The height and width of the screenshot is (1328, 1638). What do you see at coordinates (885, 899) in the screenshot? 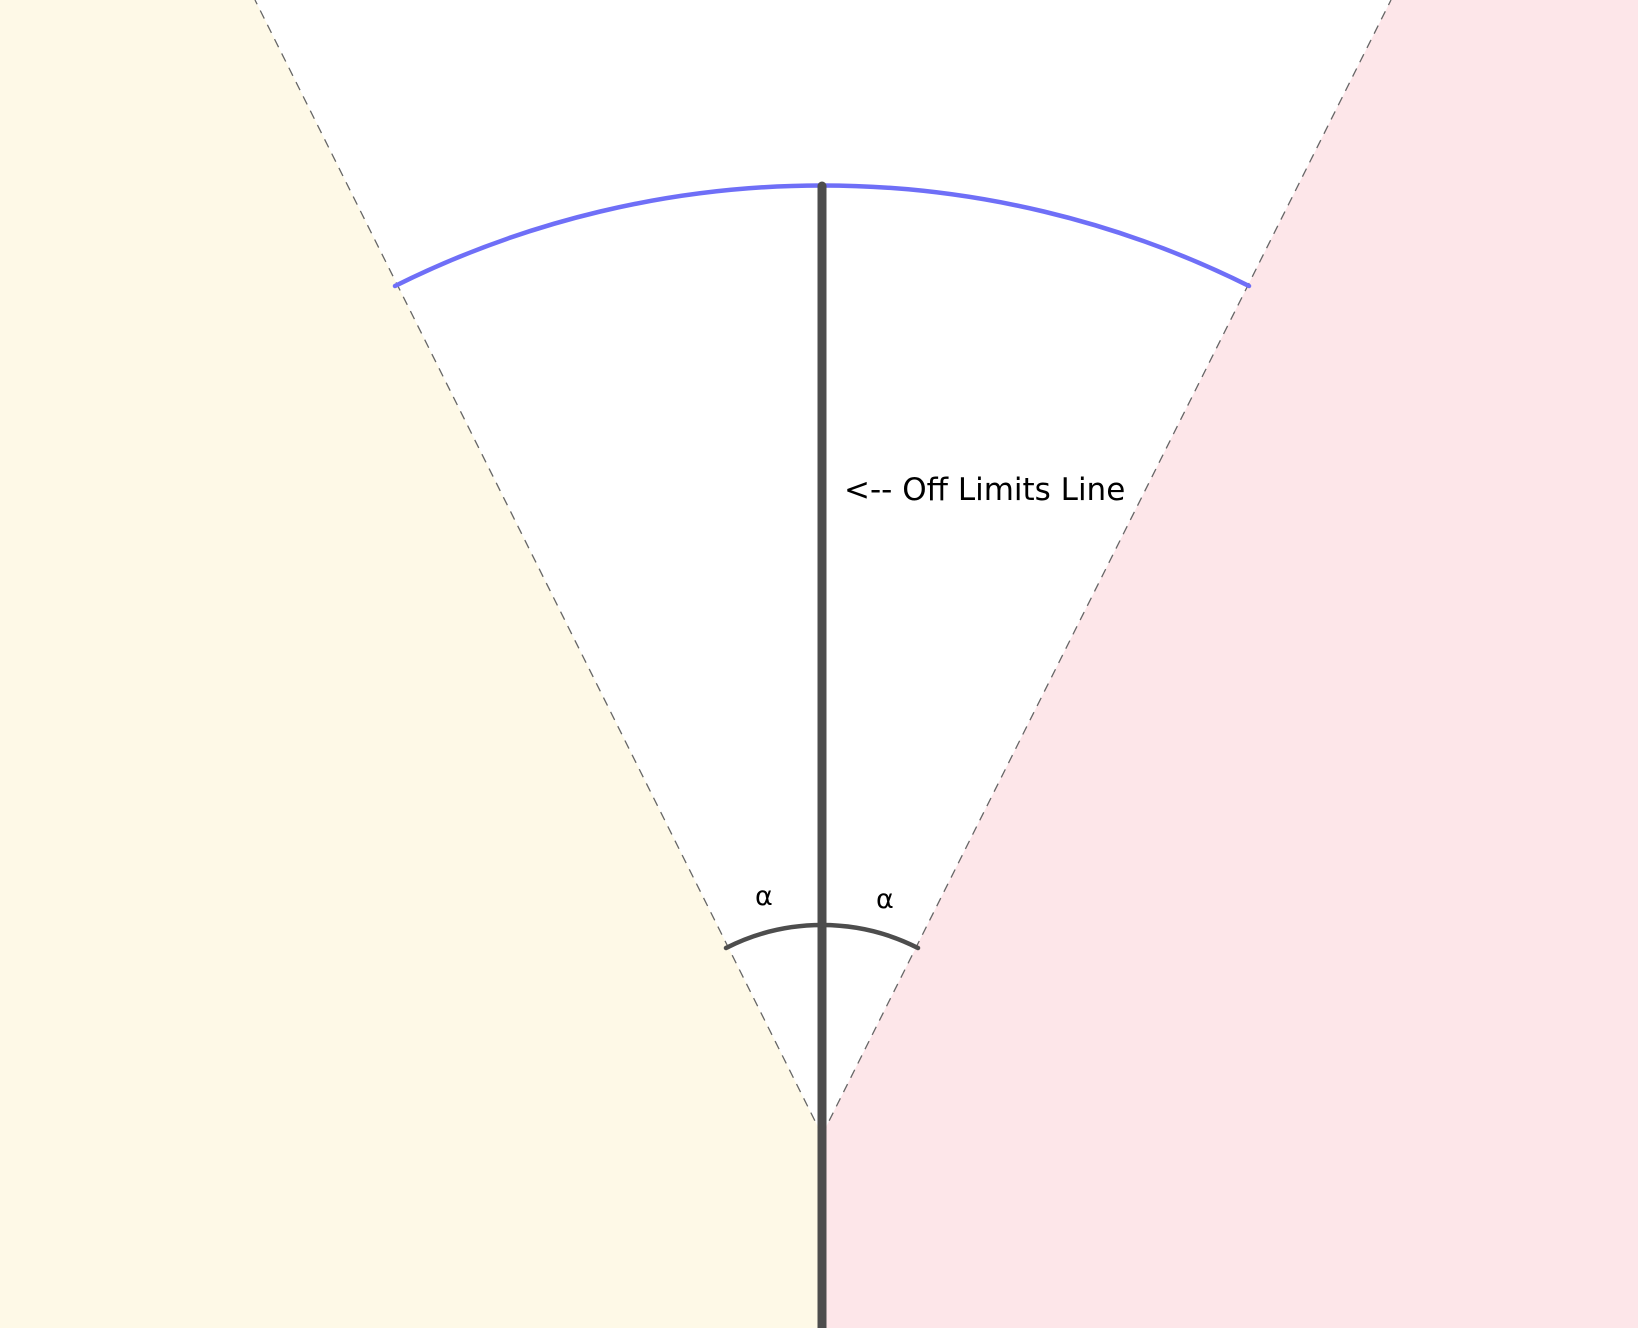
I see `alpha-right-label: α` at bounding box center [885, 899].